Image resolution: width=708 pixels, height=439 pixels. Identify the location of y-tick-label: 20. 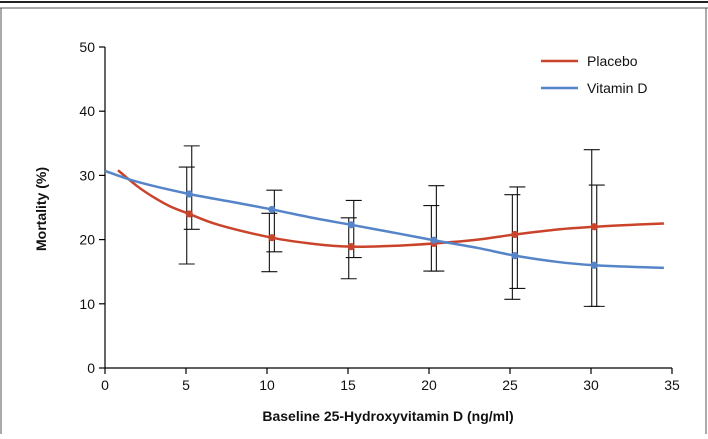
(87, 240).